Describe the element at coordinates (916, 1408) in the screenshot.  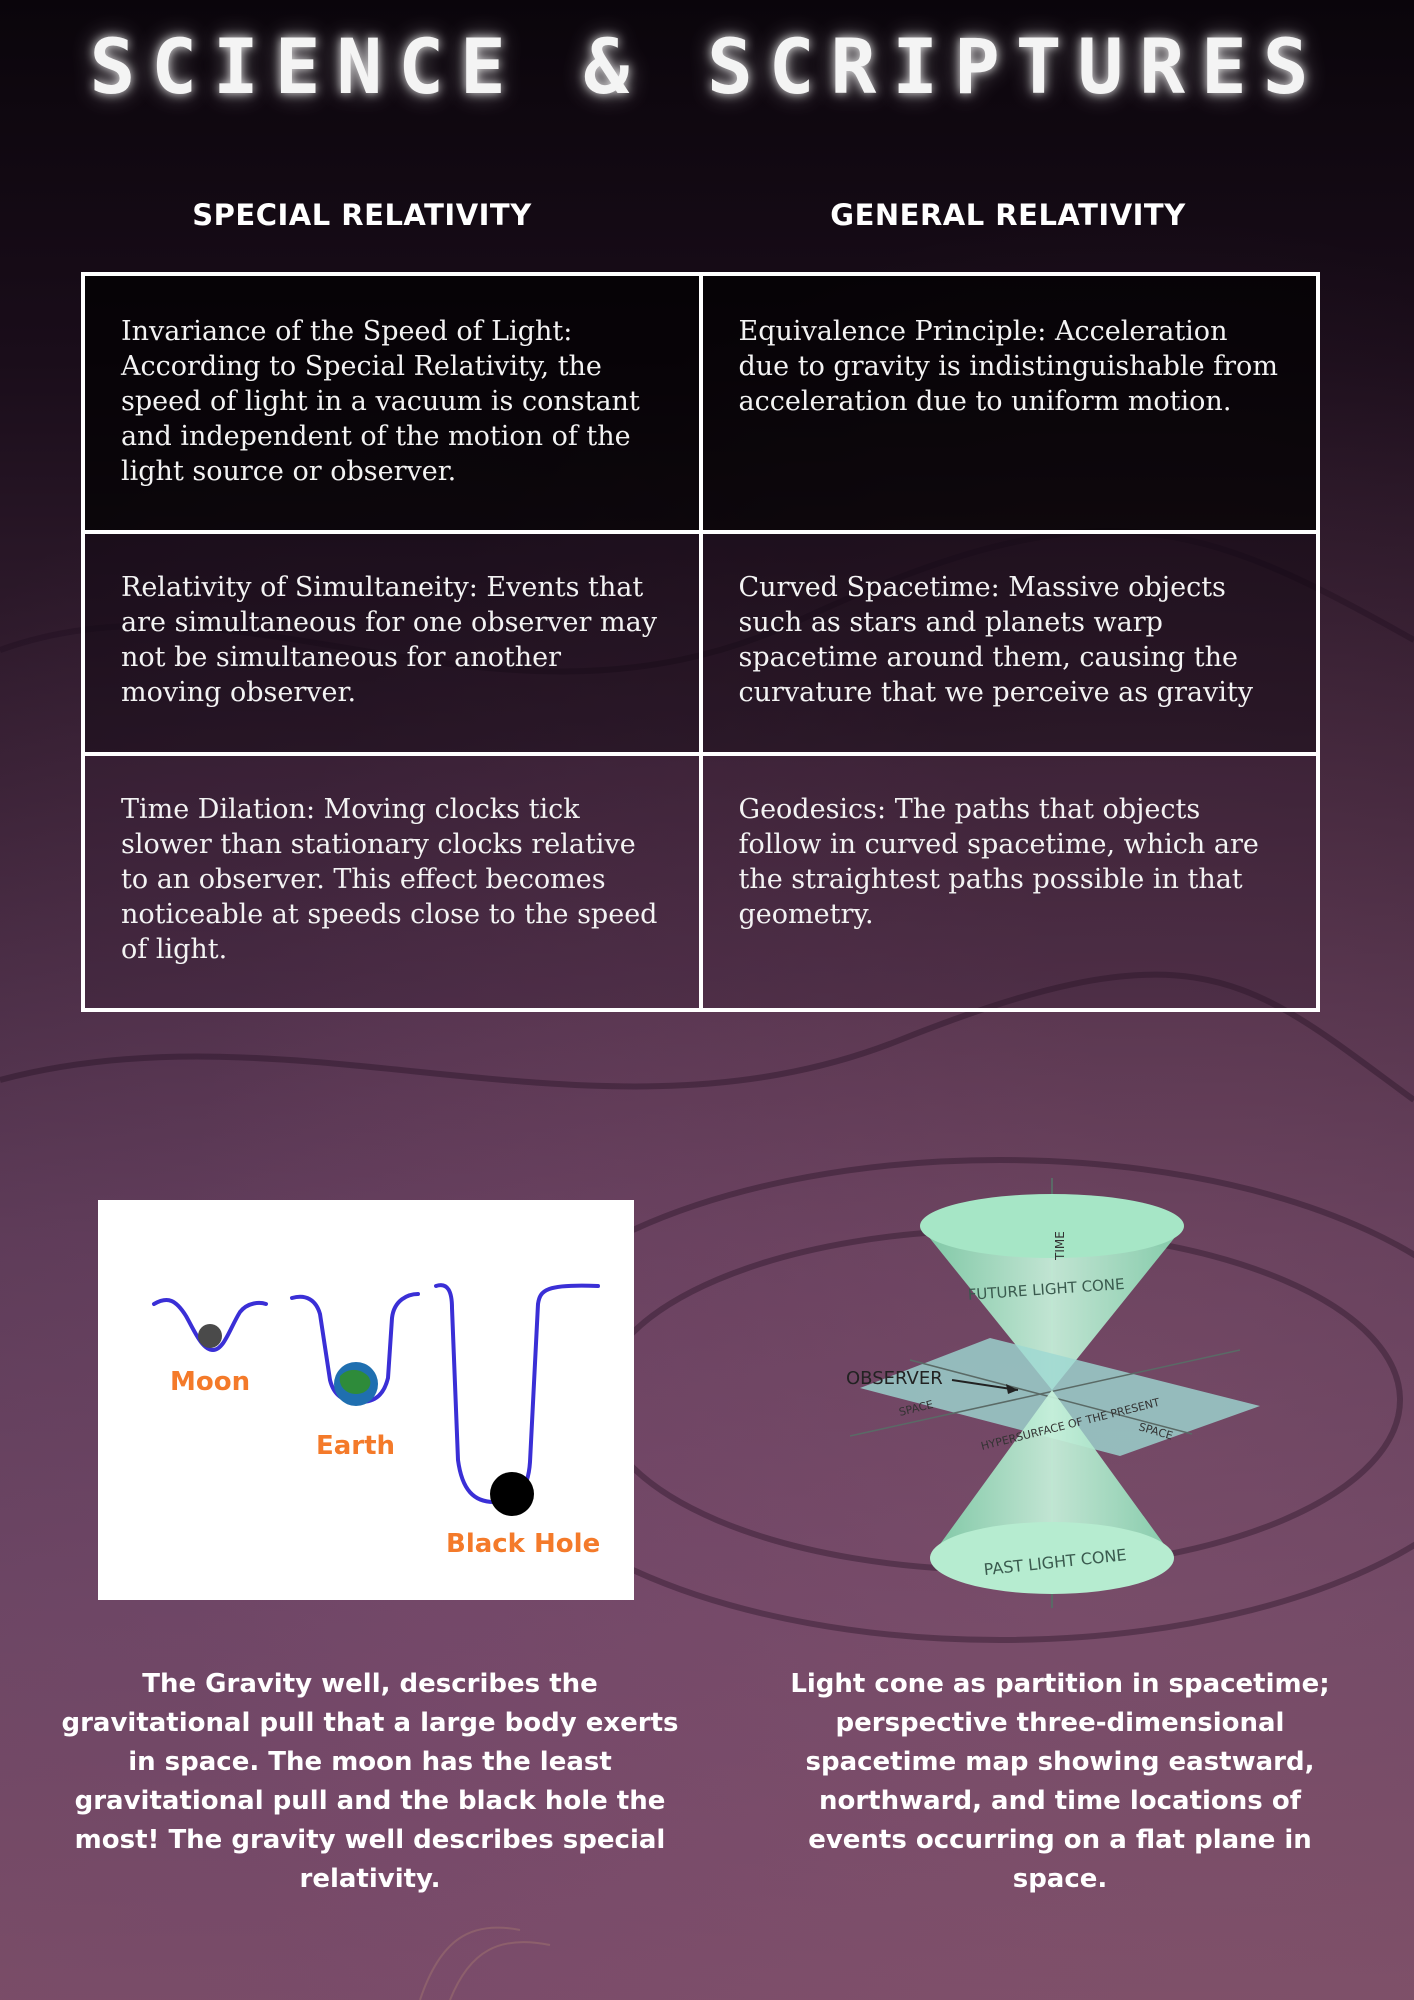
I see `space-left-label: SPACE` at that location.